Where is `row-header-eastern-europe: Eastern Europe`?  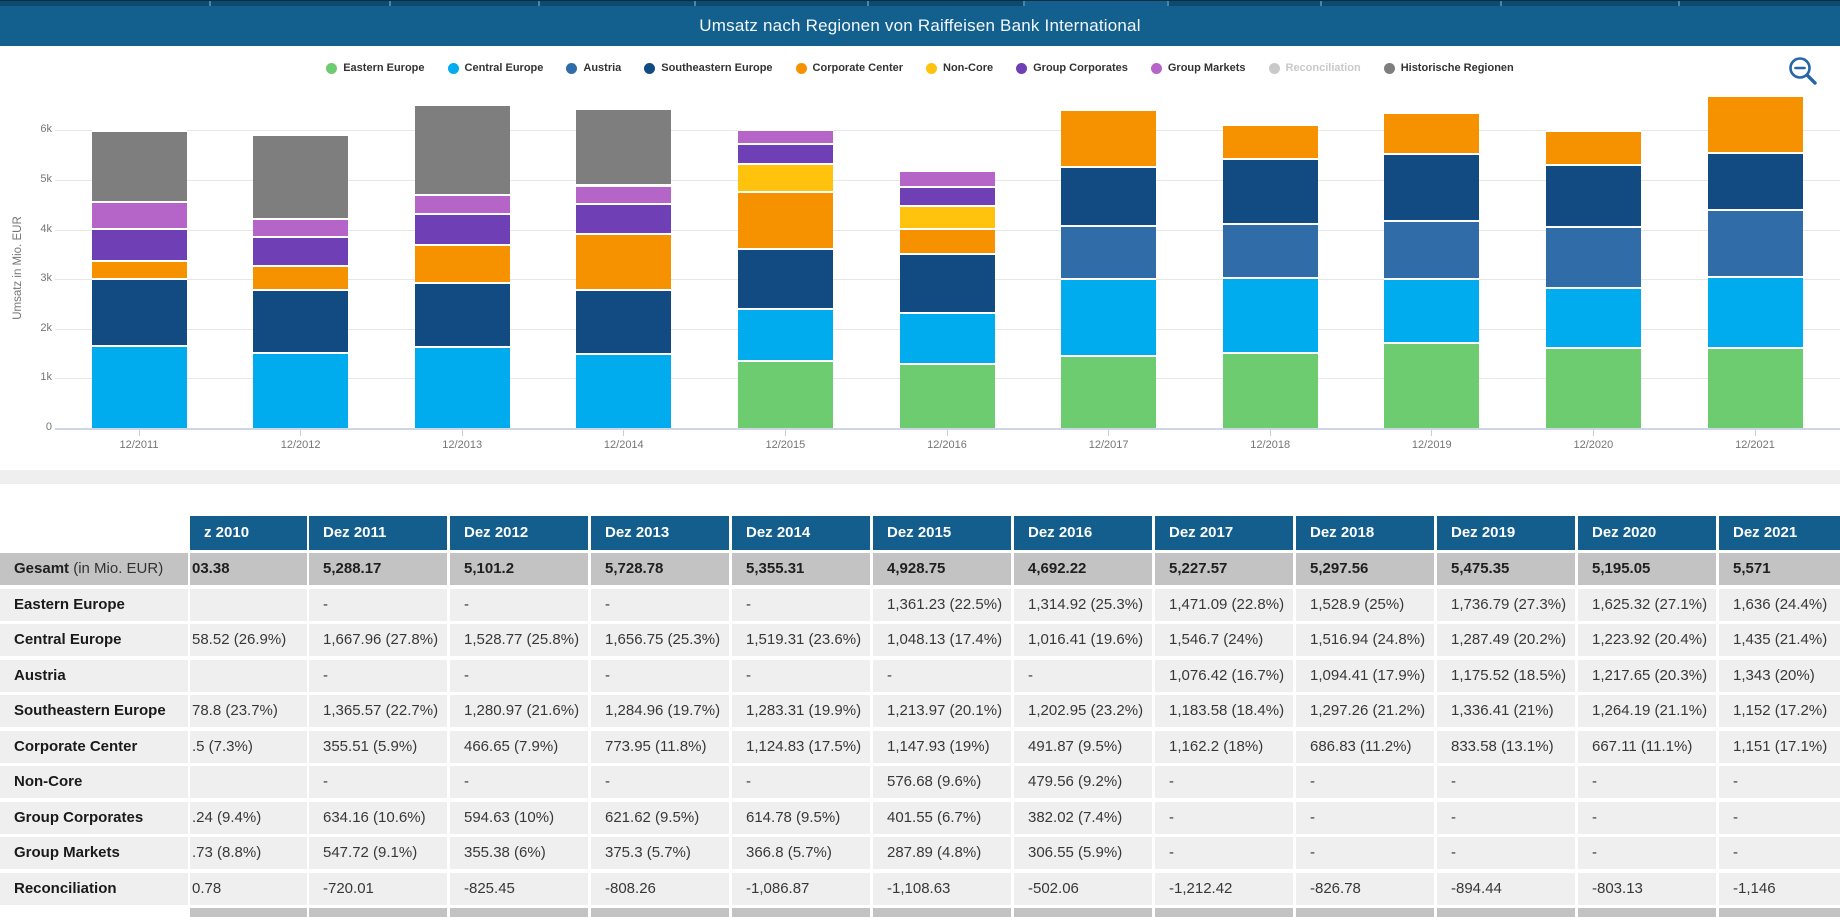
row-header-eastern-europe: Eastern Europe is located at coordinates (94, 604).